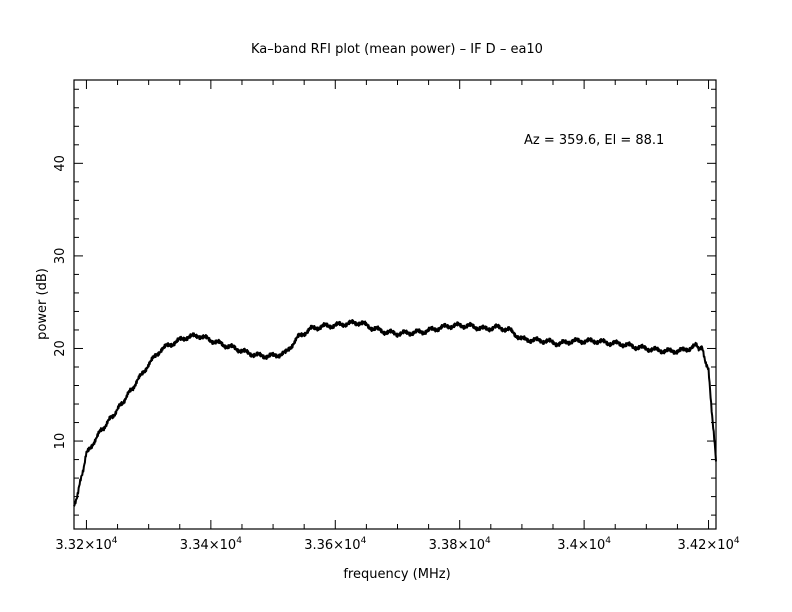  I want to click on x-tick-label: 3.4×104, so click(584, 544).